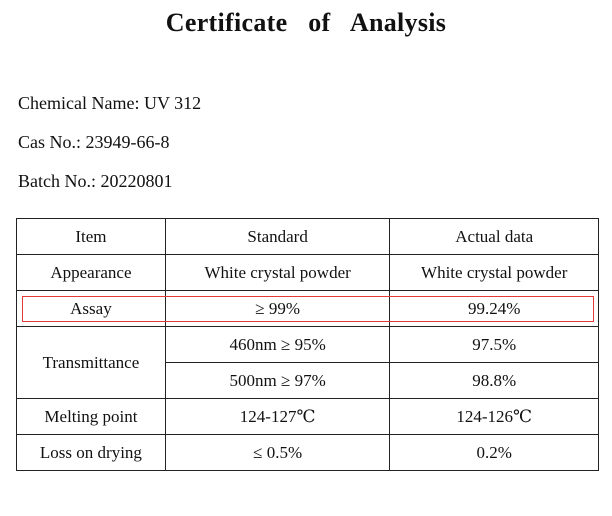 The image size is (612, 516). I want to click on transmittance-460-standard: 460nm ≥ 95%, so click(277, 344).